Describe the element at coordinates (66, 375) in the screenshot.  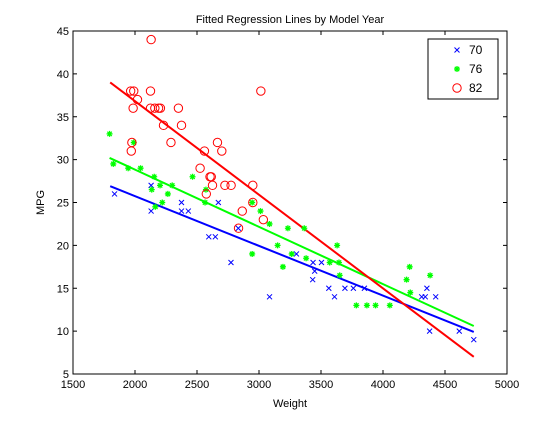
I see `y-tick-label: 5` at that location.